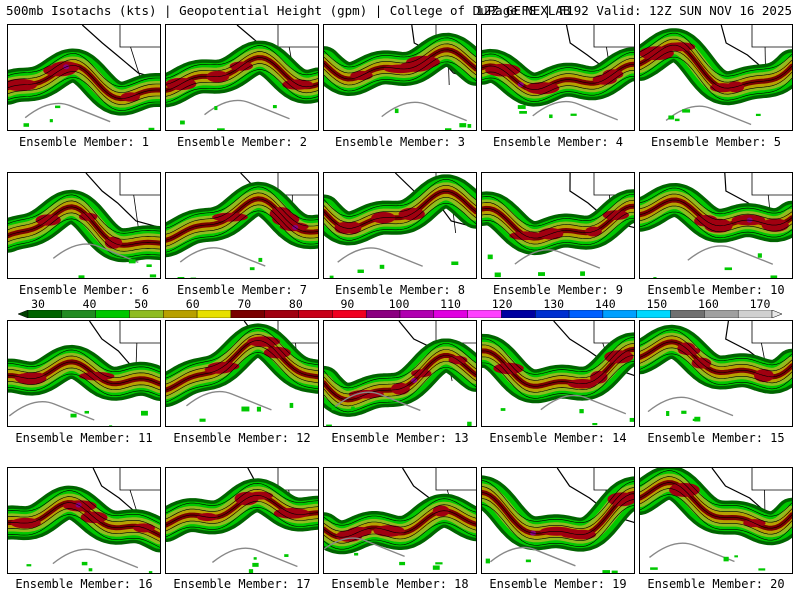 The height and width of the screenshot is (600, 800). Describe the element at coordinates (84, 438) in the screenshot. I see `ensemble-member-label: Ensemble Member: 11` at that location.